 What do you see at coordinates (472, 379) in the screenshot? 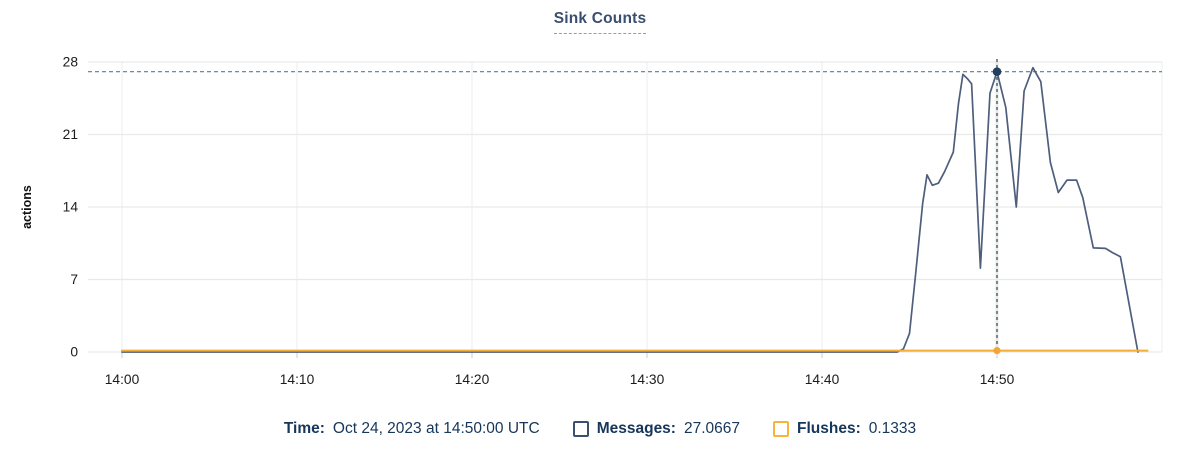
I see `x-axis-tick-label: 14:20` at bounding box center [472, 379].